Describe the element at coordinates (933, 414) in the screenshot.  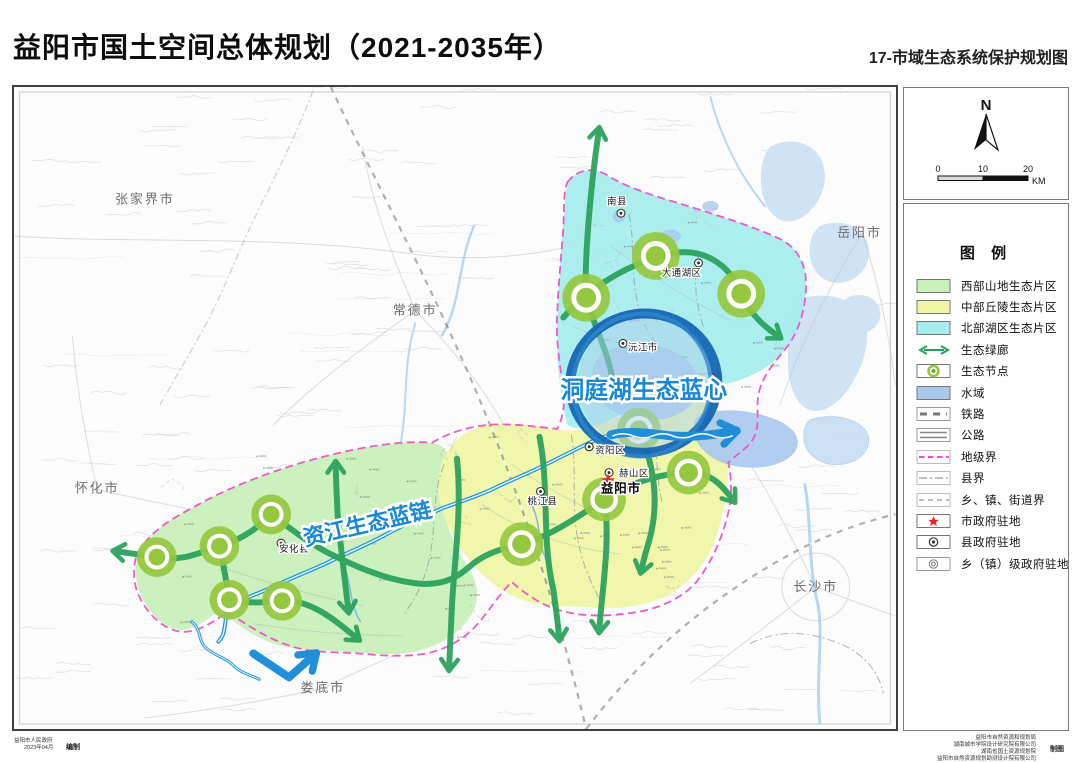
I see `railway-line-icon` at that location.